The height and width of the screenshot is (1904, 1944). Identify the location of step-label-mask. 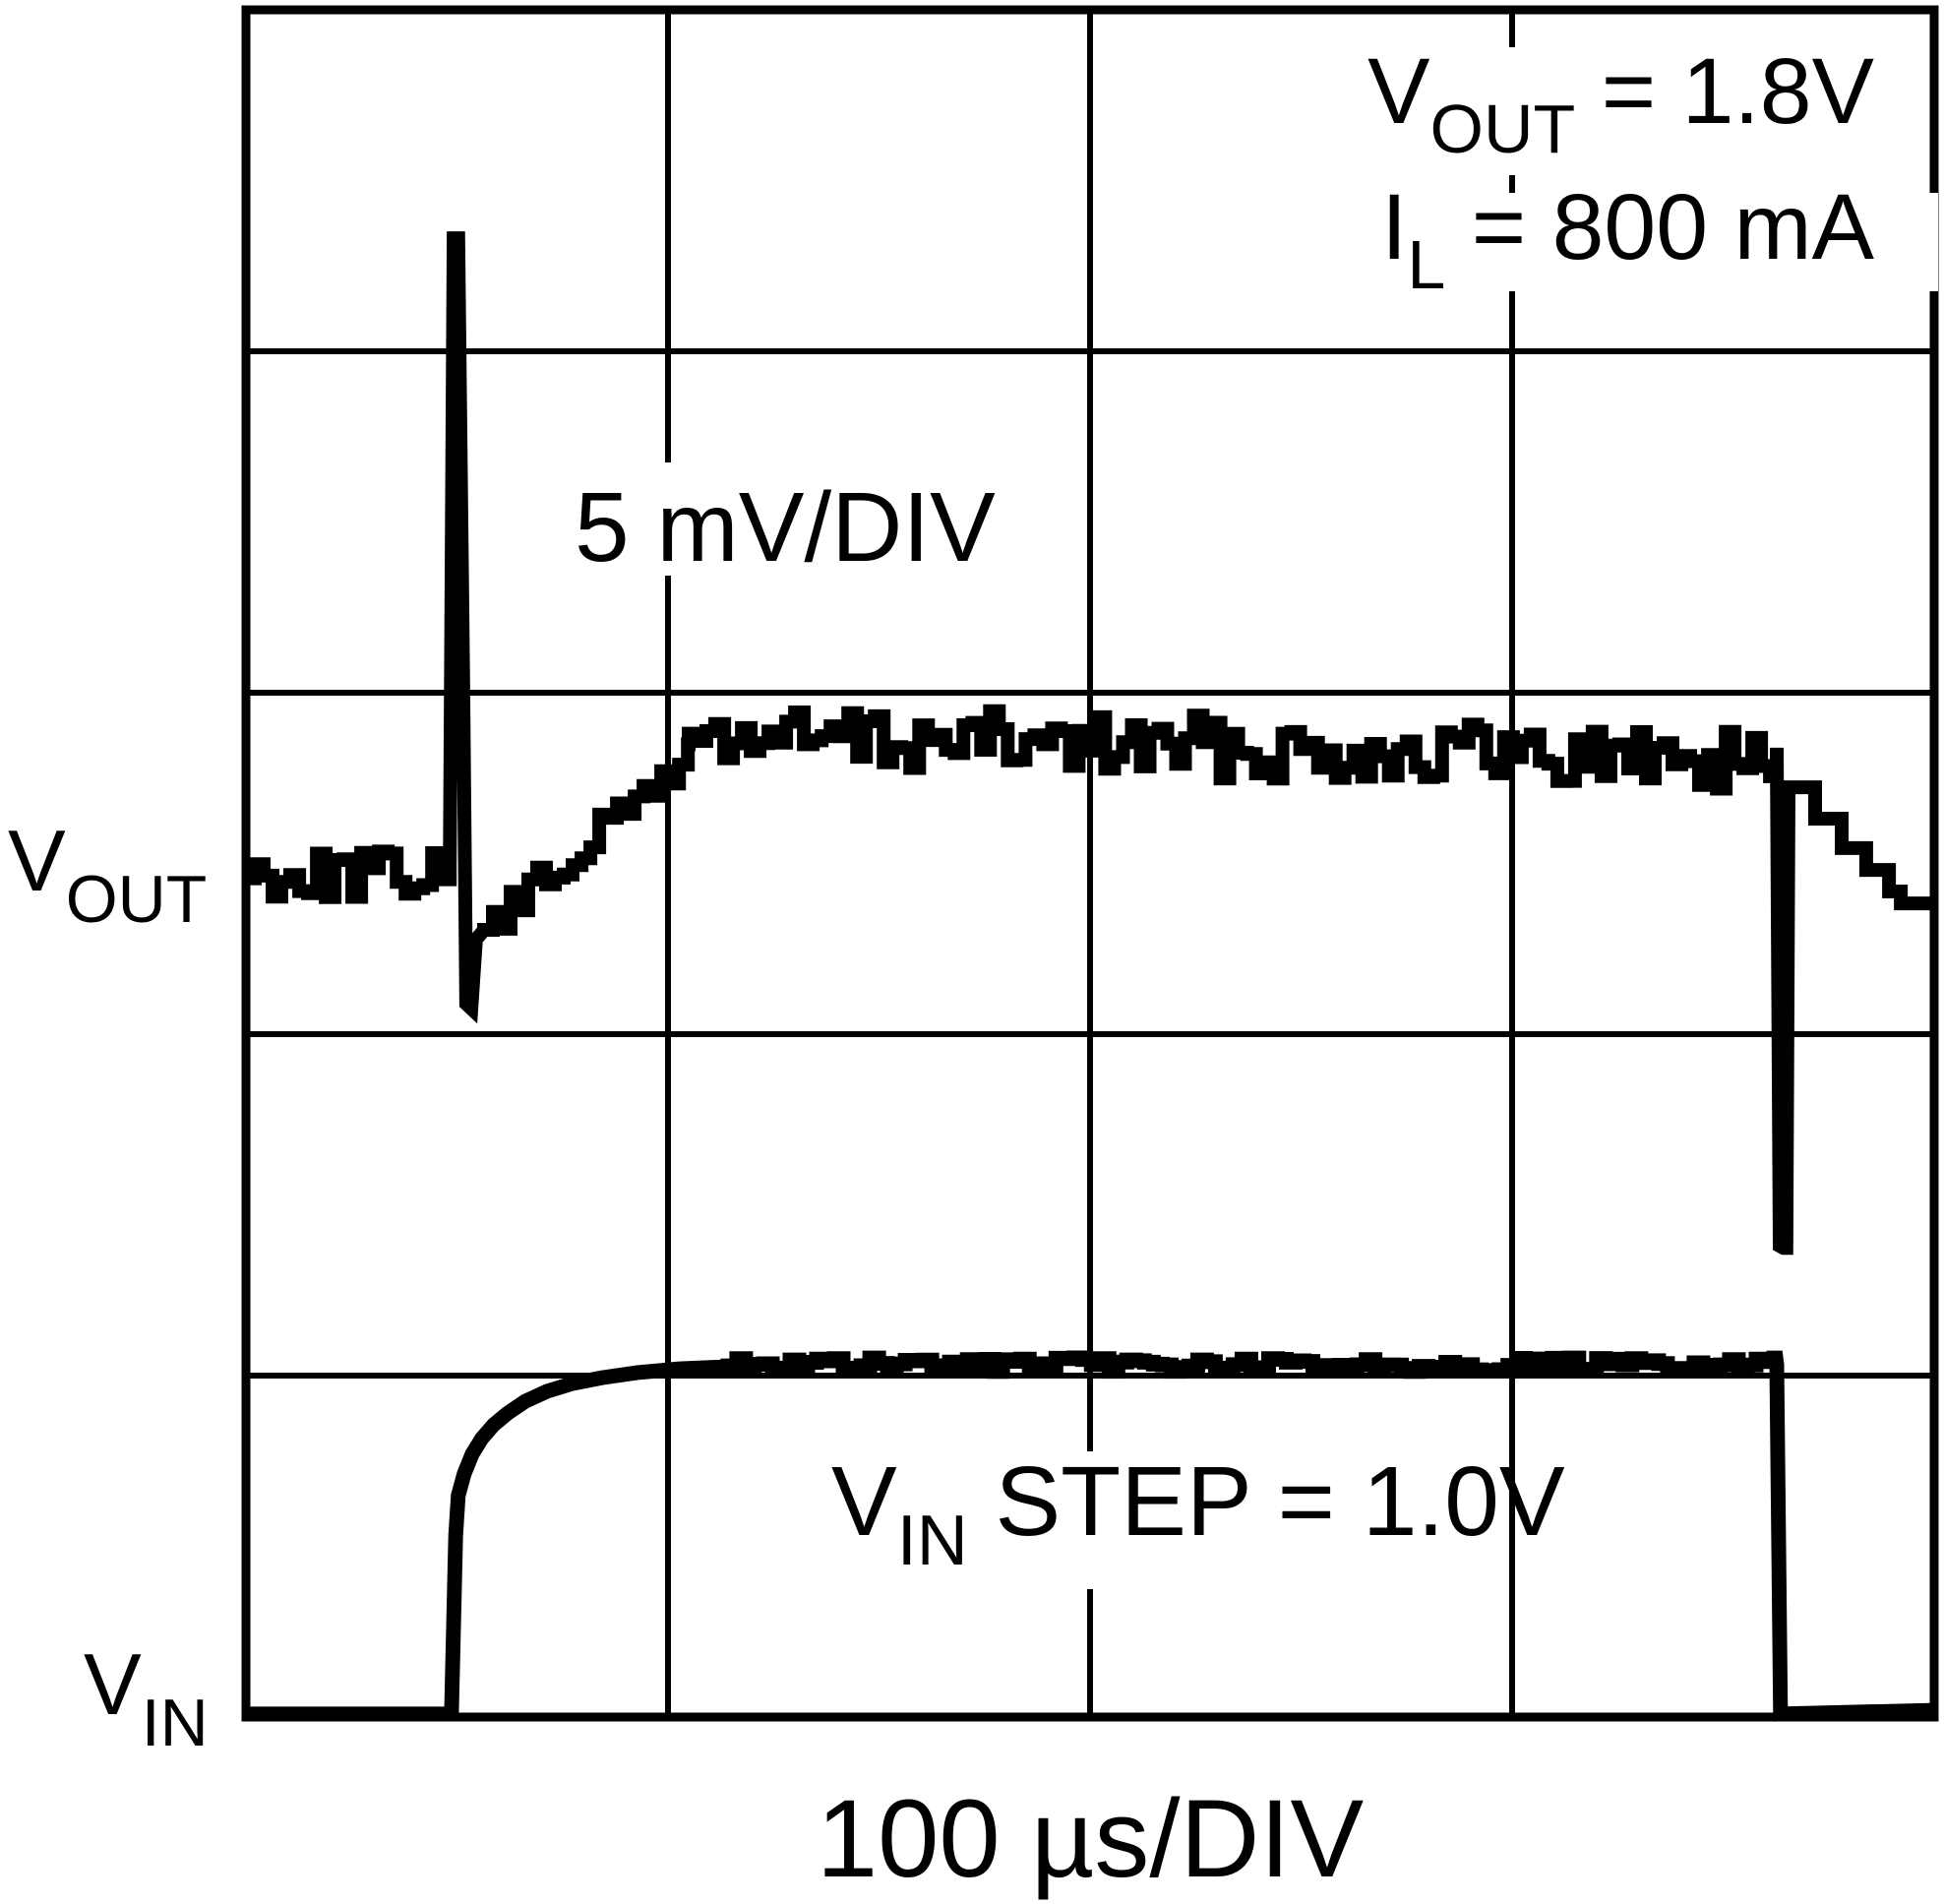
(1156, 1520).